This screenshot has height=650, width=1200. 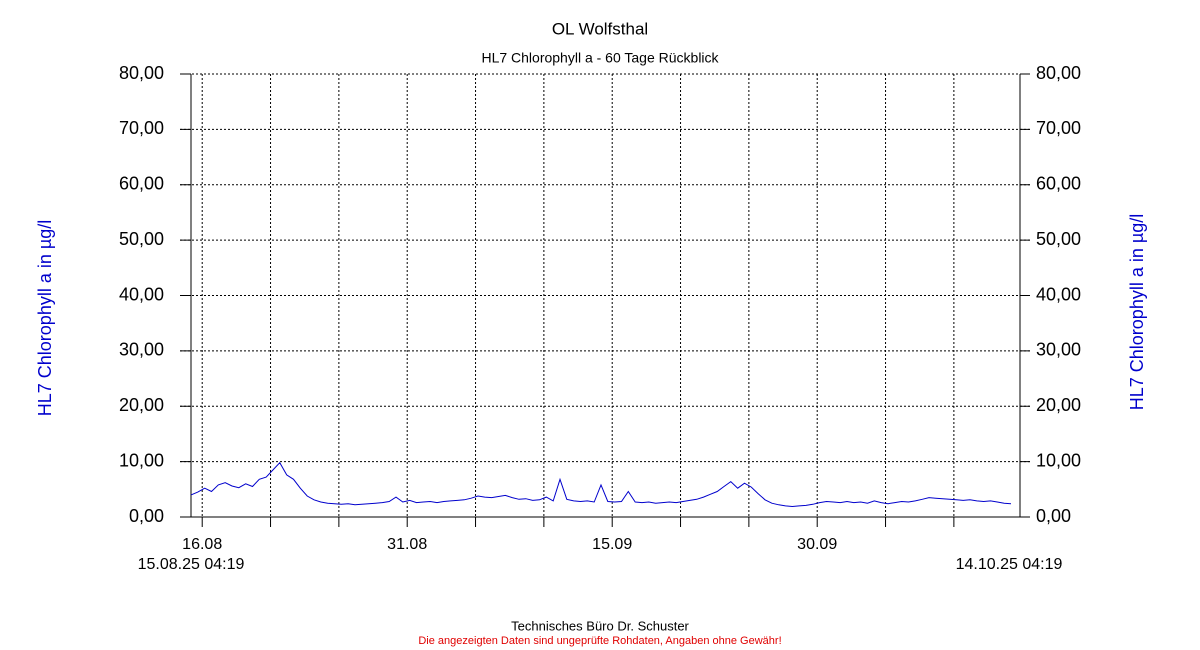 I want to click on y-tick-label: 10,00, so click(x=141, y=460).